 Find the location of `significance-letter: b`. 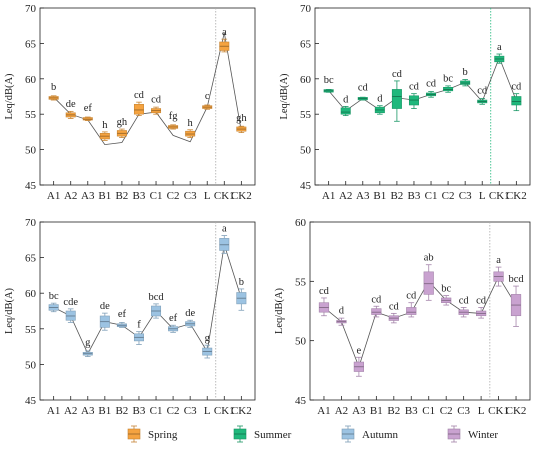

significance-letter: b is located at coordinates (465, 72).